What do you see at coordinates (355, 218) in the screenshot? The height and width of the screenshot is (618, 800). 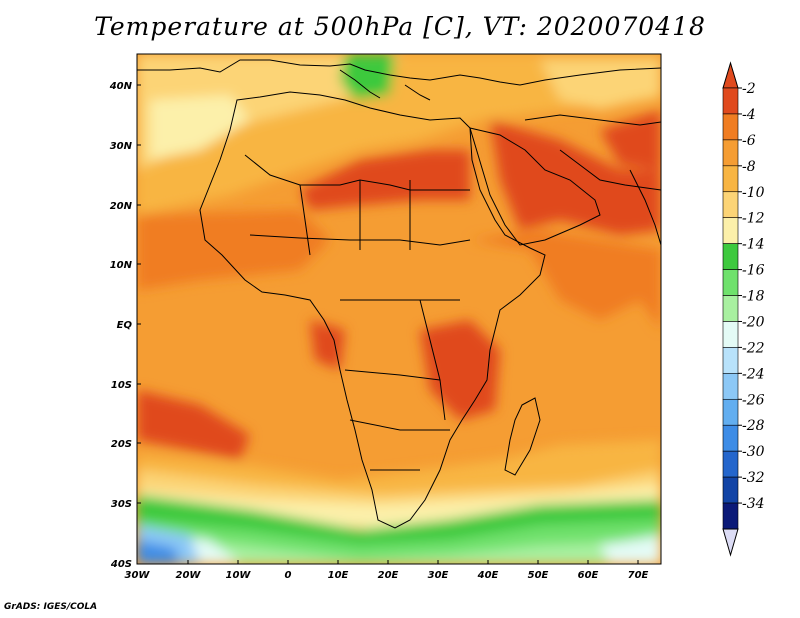 I see `border-meridians` at bounding box center [355, 218].